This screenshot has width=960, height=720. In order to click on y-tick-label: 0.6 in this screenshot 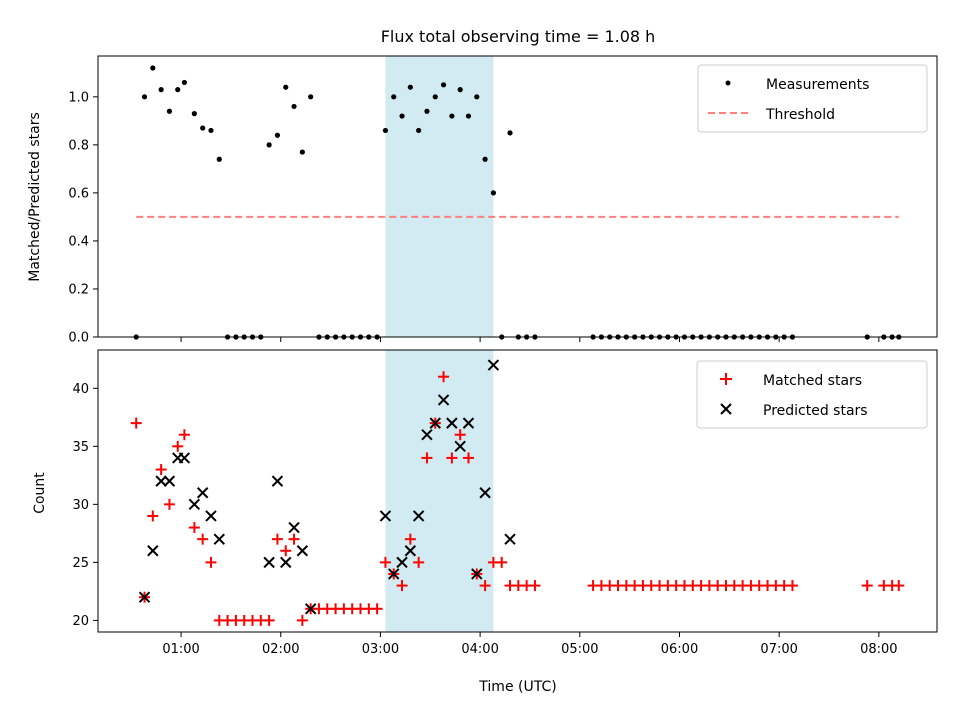, I will do `click(78, 193)`.